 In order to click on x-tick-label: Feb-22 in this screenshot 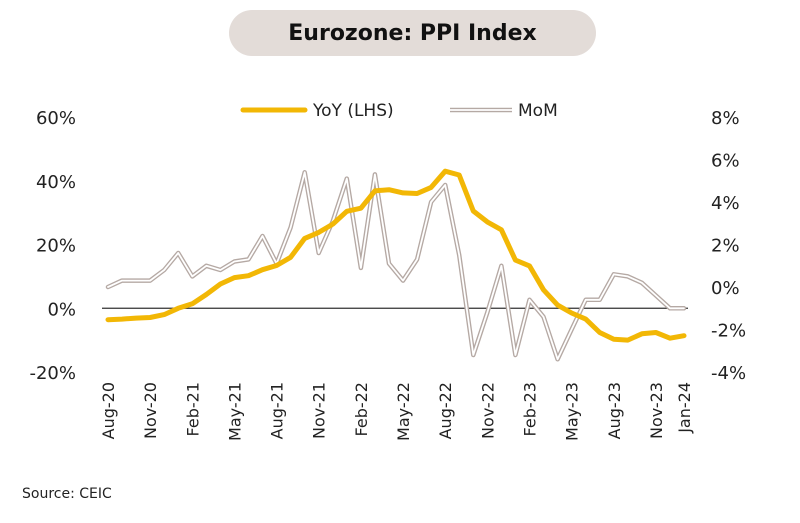, I will do `click(361, 409)`.